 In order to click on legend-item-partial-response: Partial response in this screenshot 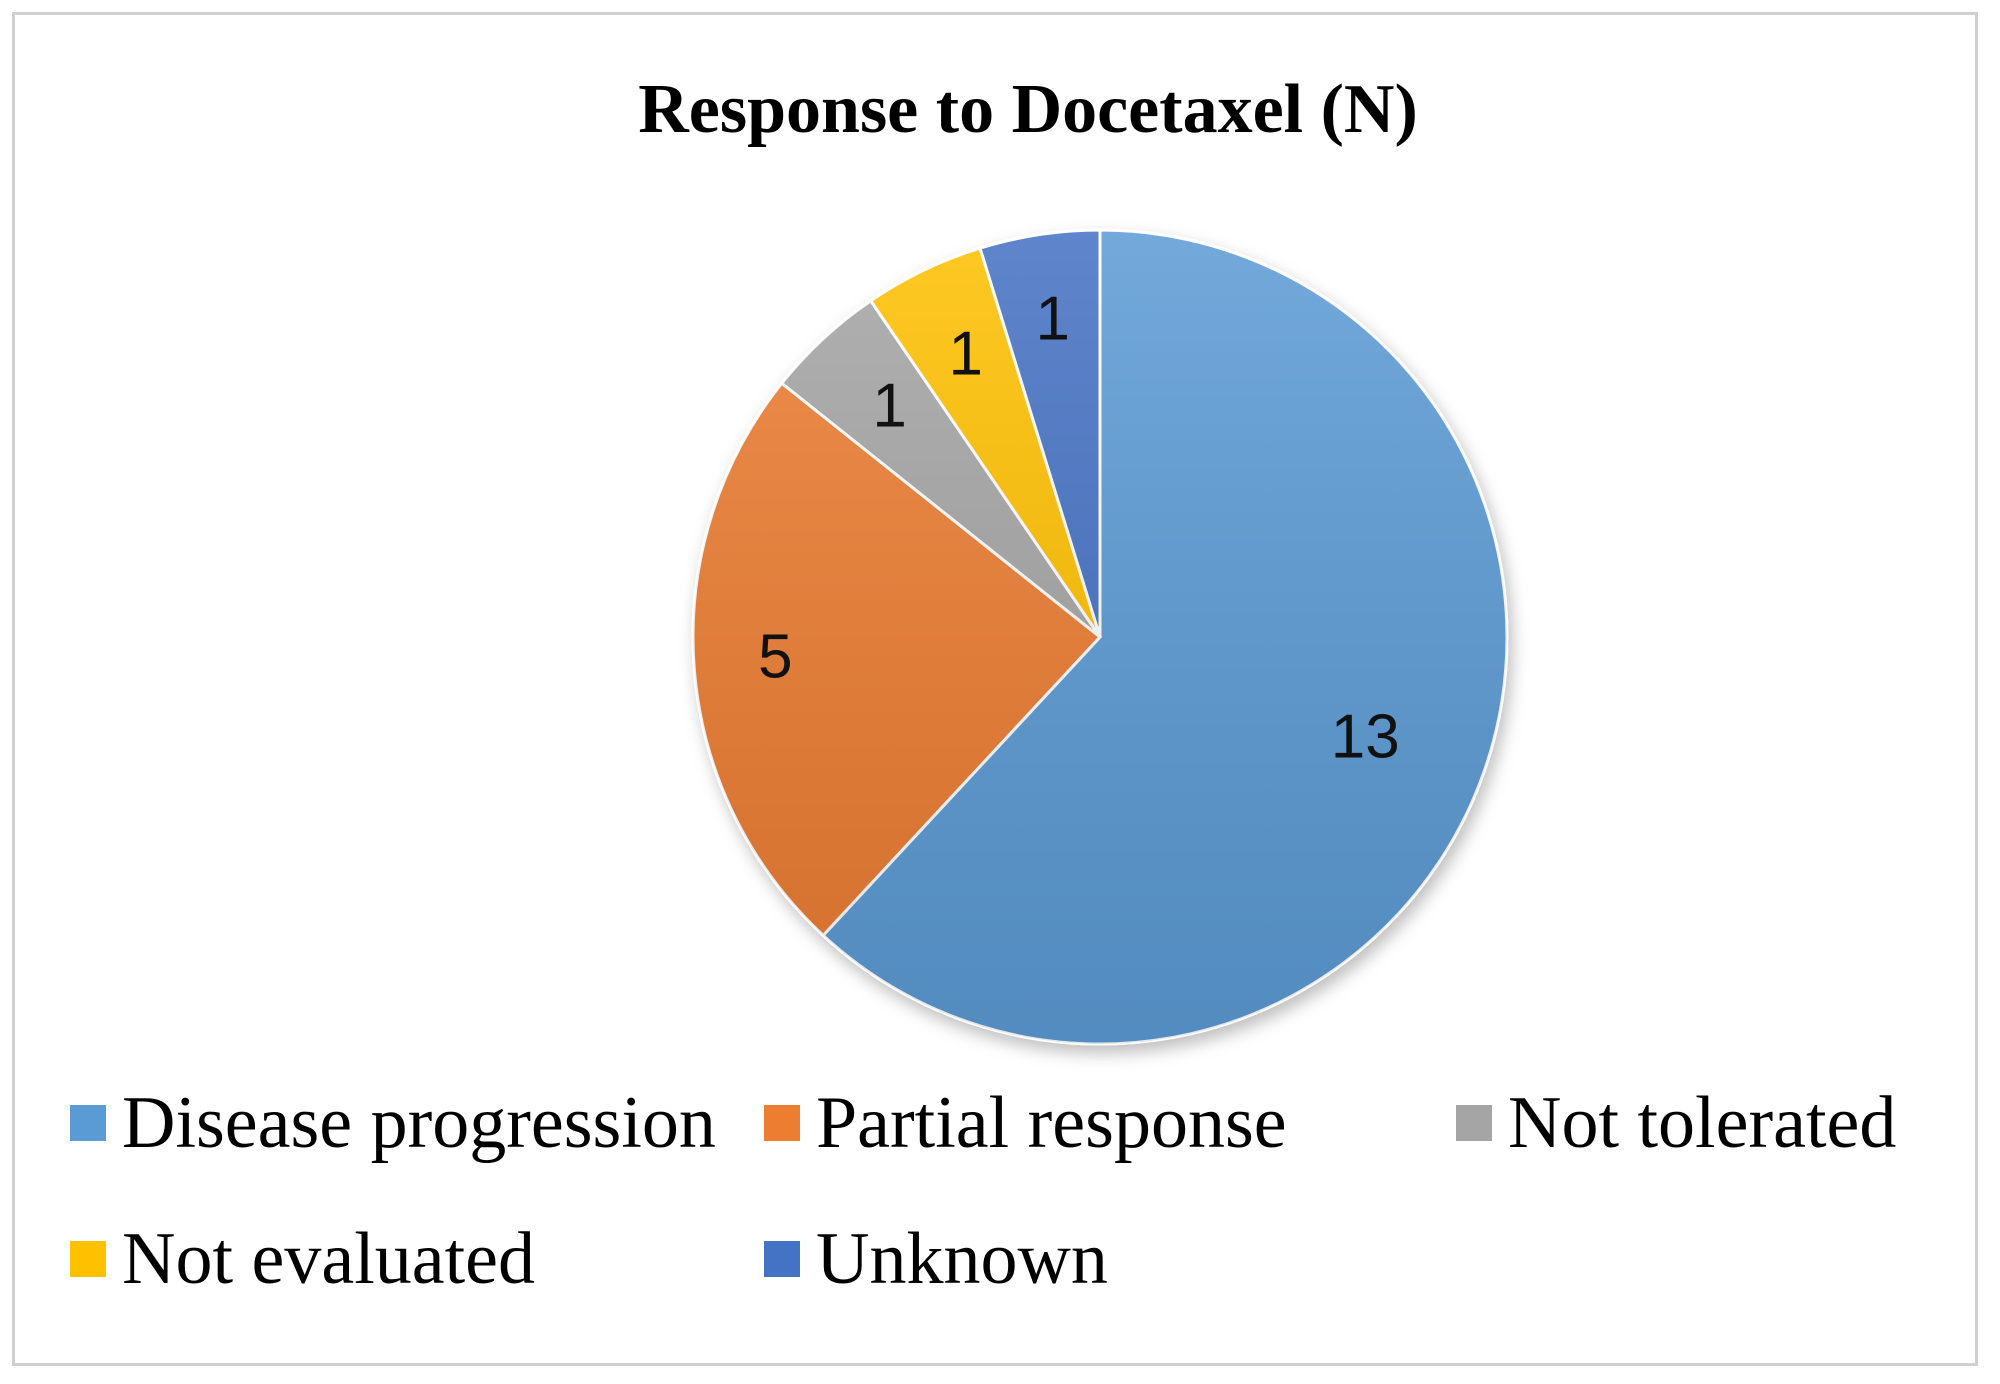, I will do `click(1025, 1123)`.